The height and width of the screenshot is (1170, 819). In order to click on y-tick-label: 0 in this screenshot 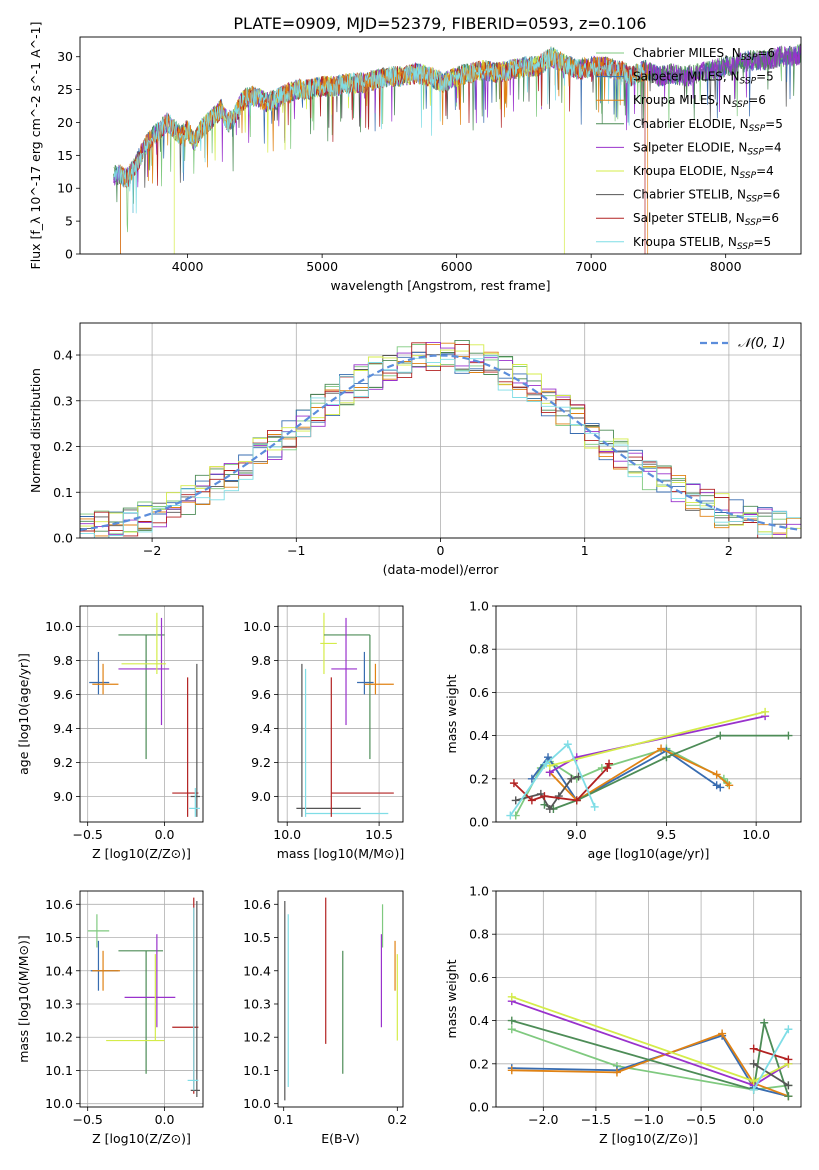, I will do `click(69, 254)`.